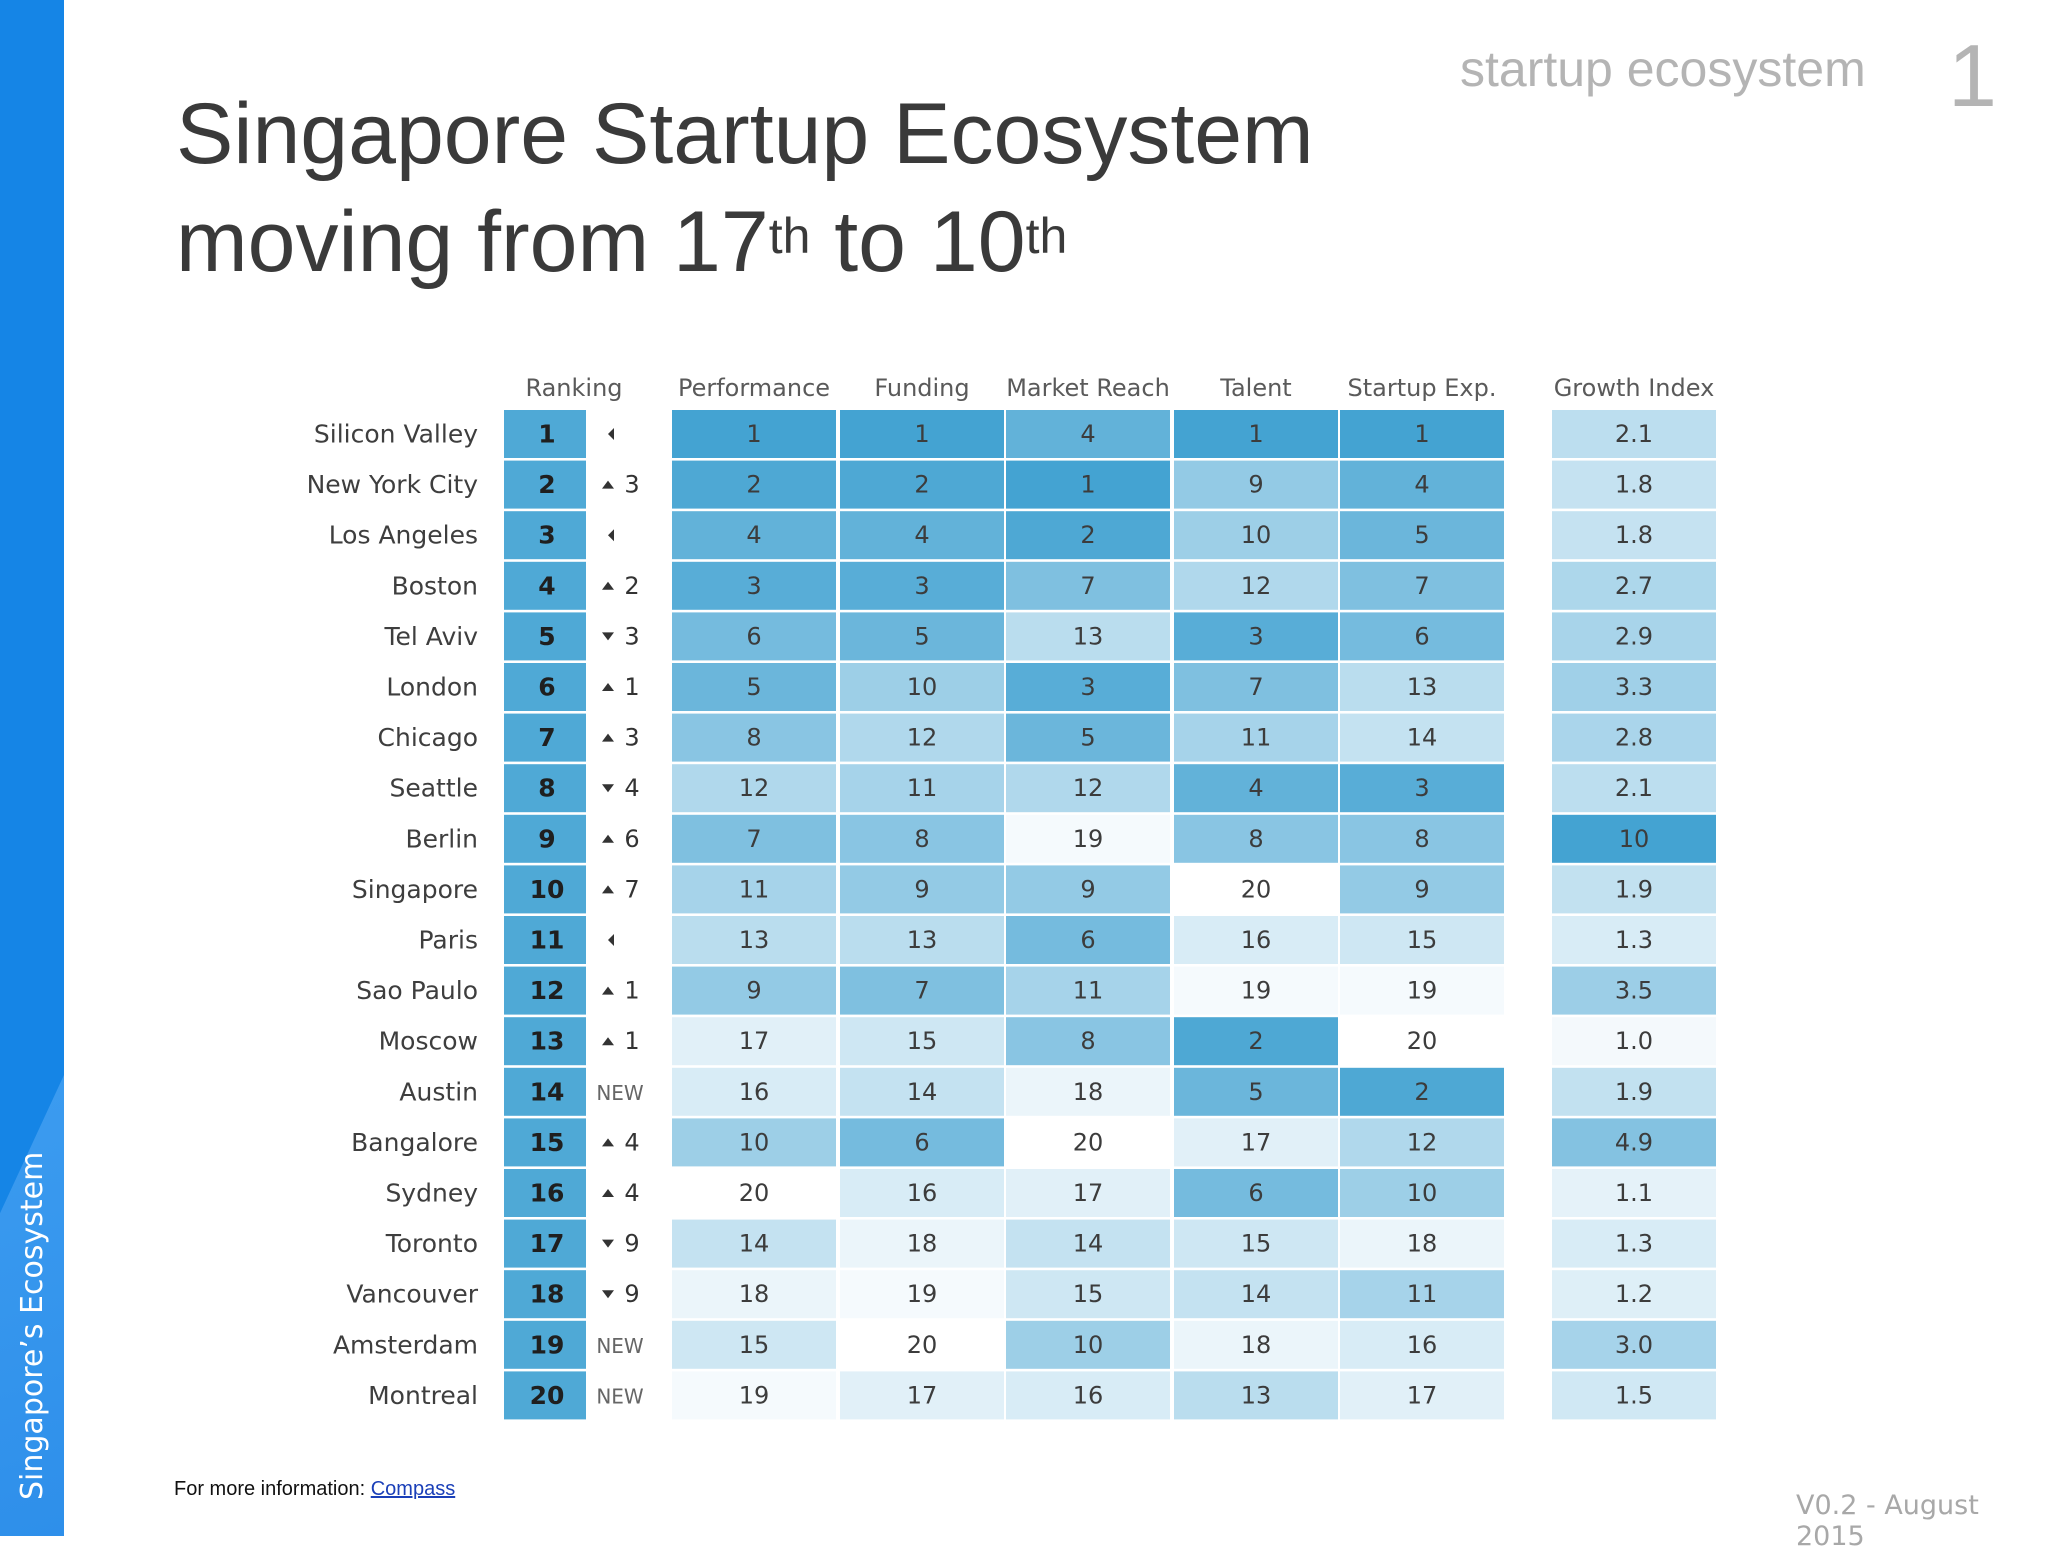  I want to click on growth-value: 2.7, so click(1634, 586).